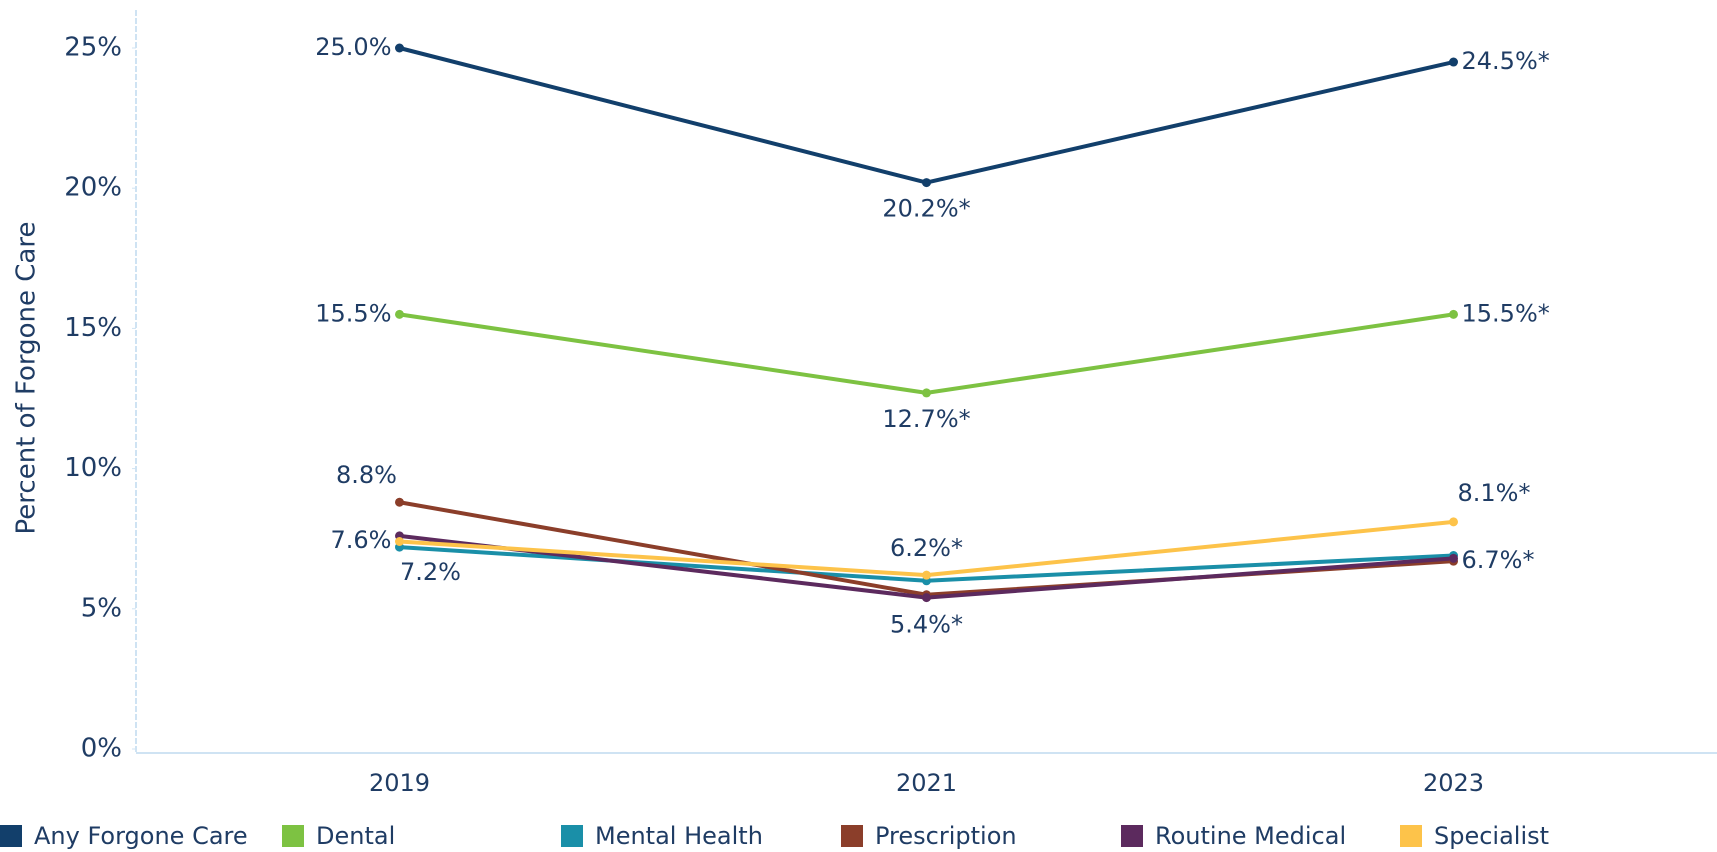 The width and height of the screenshot is (1717, 852). I want to click on legend-label: Dental, so click(355, 836).